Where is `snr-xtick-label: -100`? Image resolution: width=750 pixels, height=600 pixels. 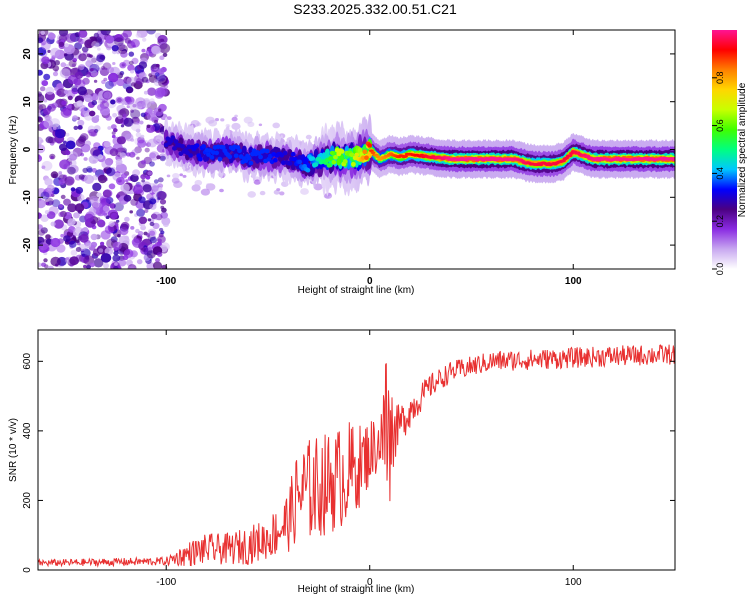 snr-xtick-label: -100 is located at coordinates (166, 582).